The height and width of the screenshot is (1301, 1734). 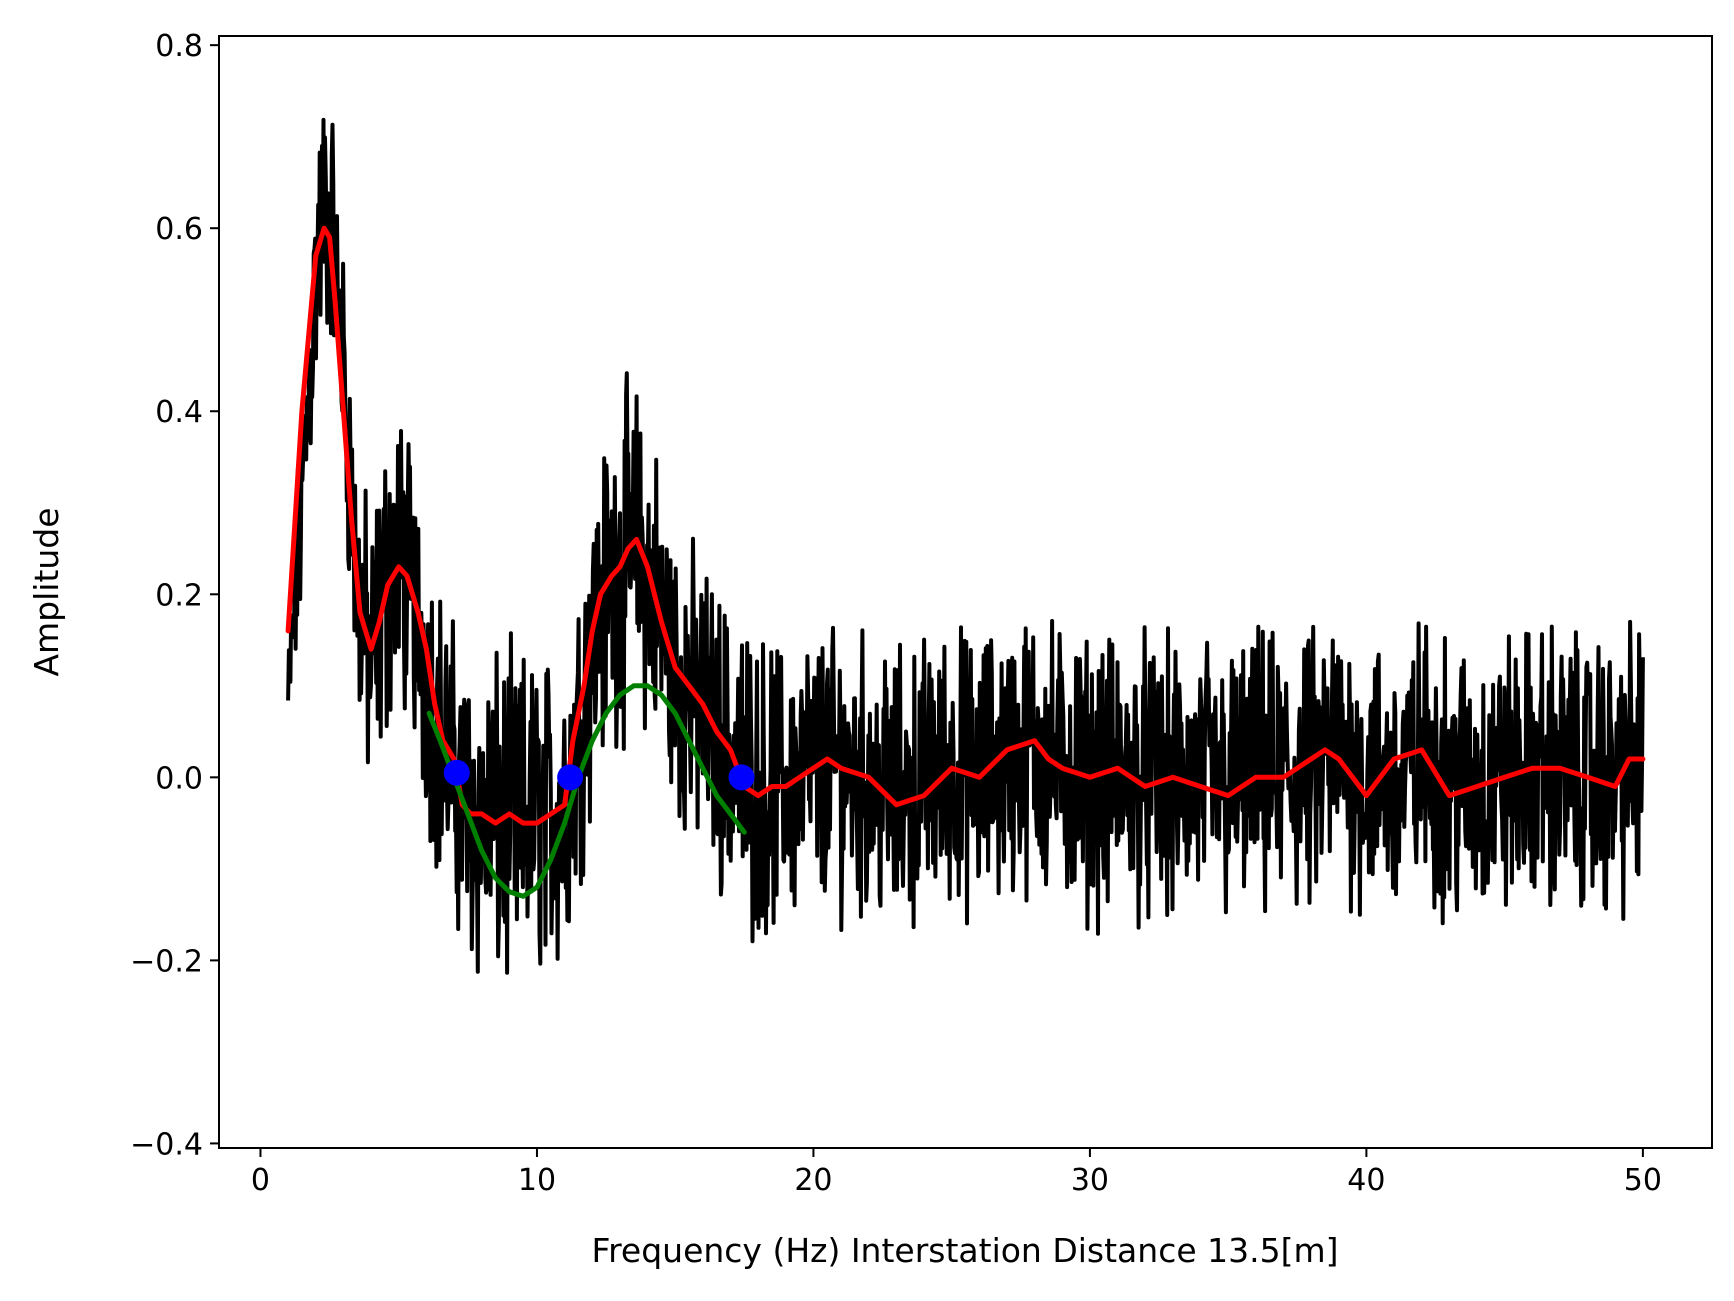 What do you see at coordinates (46, 591) in the screenshot?
I see `y-axis-label: Amplitude` at bounding box center [46, 591].